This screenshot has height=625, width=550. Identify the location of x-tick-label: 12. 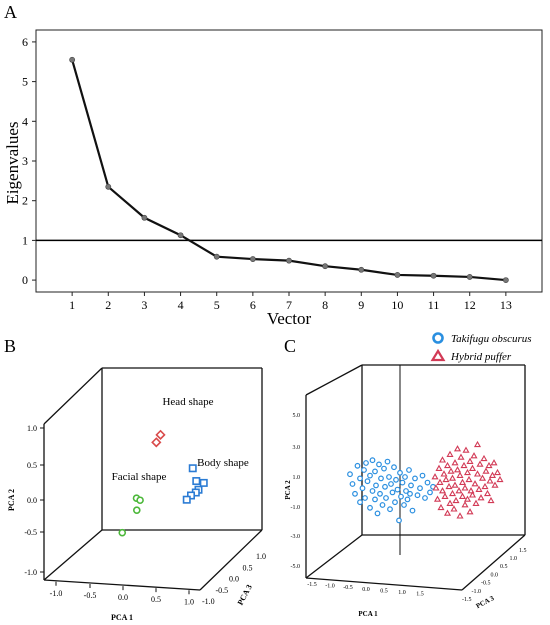
(470, 305).